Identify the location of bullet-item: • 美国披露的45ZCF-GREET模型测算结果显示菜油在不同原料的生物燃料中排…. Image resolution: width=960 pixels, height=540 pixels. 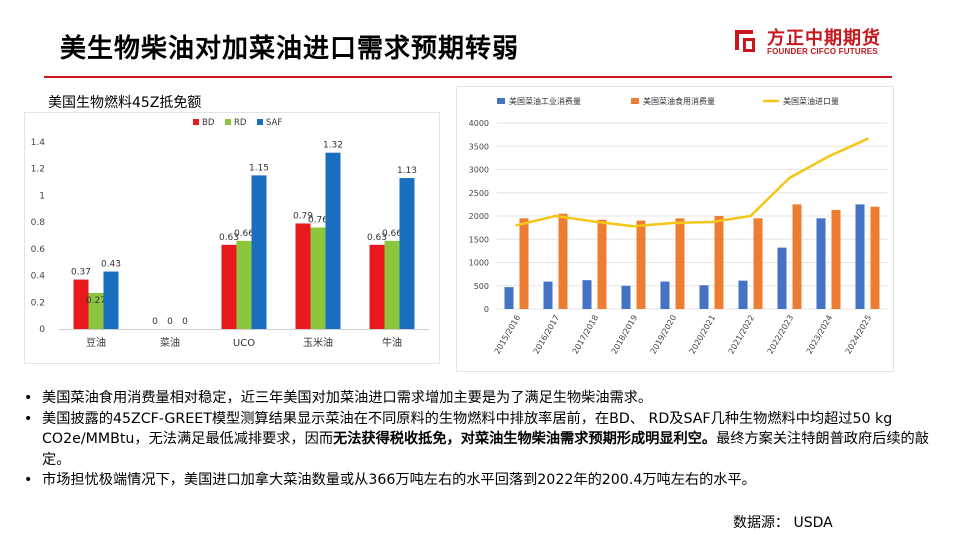
(482, 440).